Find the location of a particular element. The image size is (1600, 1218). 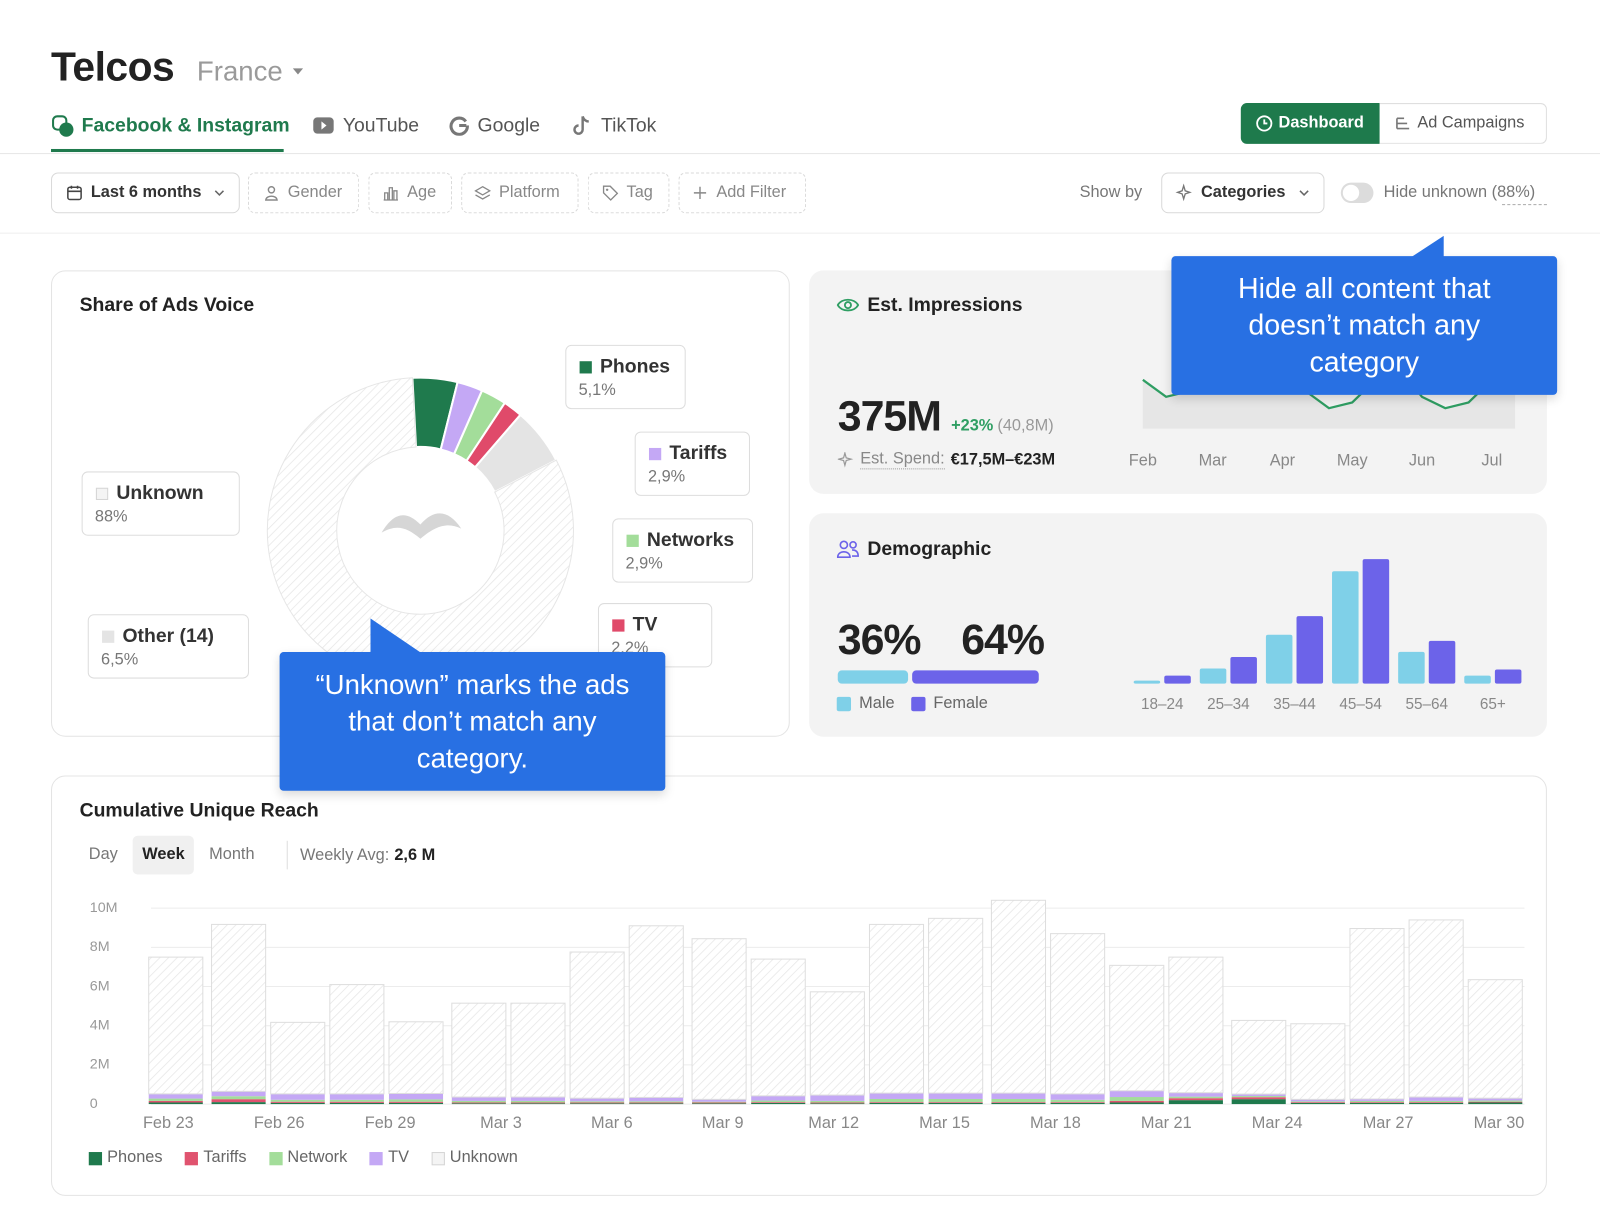

dashboard-label: Dashboard is located at coordinates (1321, 123).